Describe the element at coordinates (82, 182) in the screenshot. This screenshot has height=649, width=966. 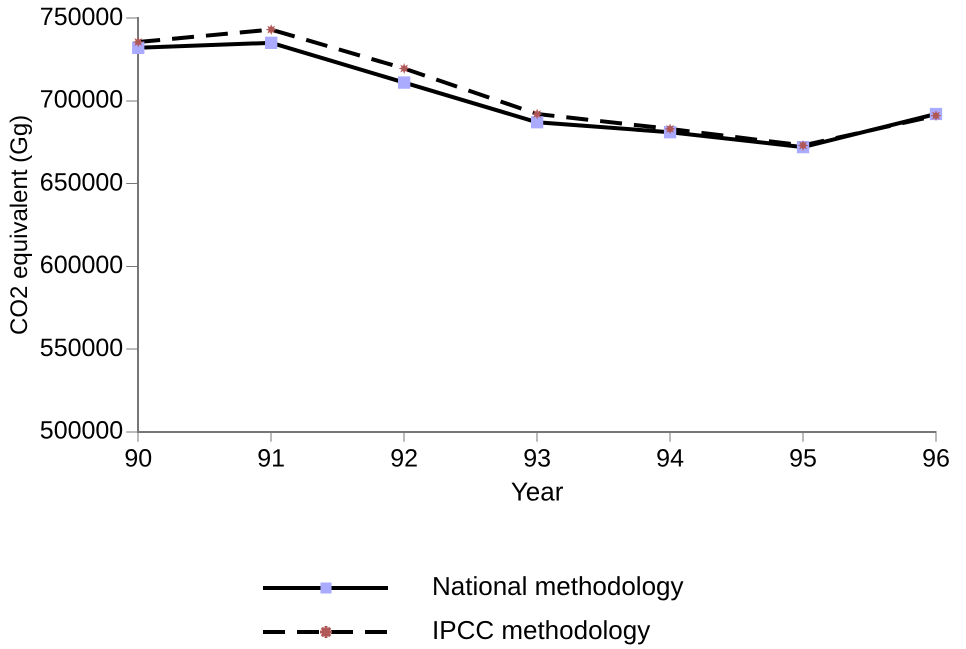
I see `y-tick-label: 650000` at that location.